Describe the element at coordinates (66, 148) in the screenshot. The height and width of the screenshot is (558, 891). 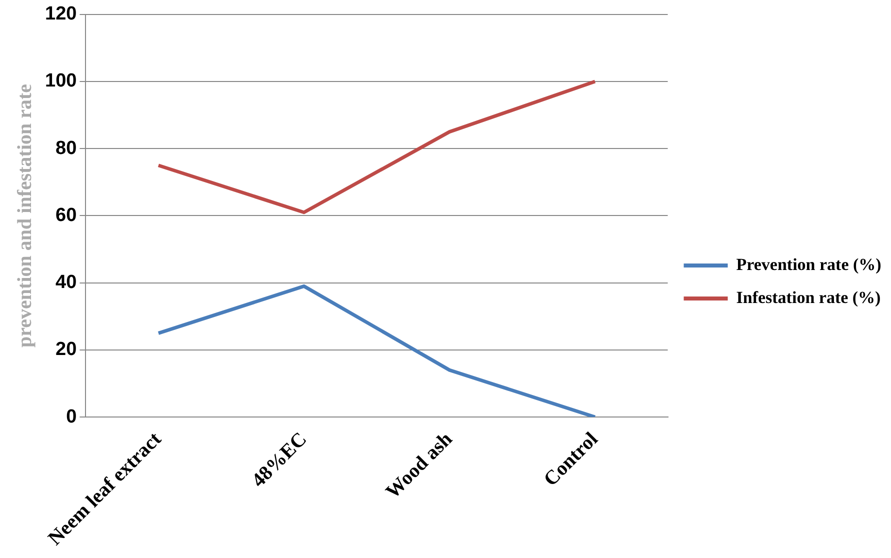
I see `y-tick-label: 80` at that location.